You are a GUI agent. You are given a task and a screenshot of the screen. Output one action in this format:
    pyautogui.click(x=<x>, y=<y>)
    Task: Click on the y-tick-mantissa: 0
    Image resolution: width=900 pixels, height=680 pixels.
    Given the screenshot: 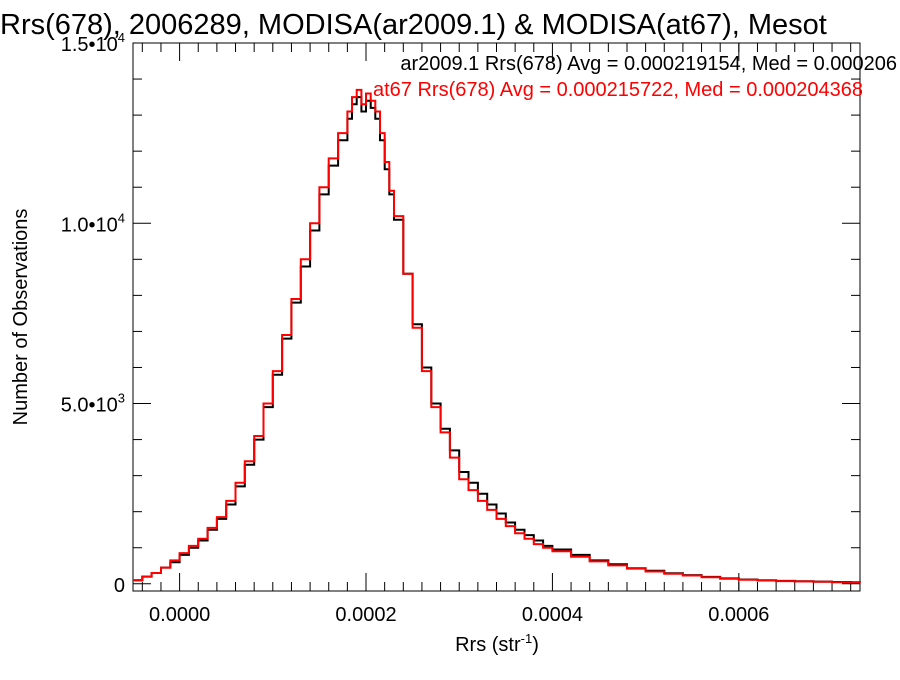 What is the action you would take?
    pyautogui.click(x=119, y=586)
    